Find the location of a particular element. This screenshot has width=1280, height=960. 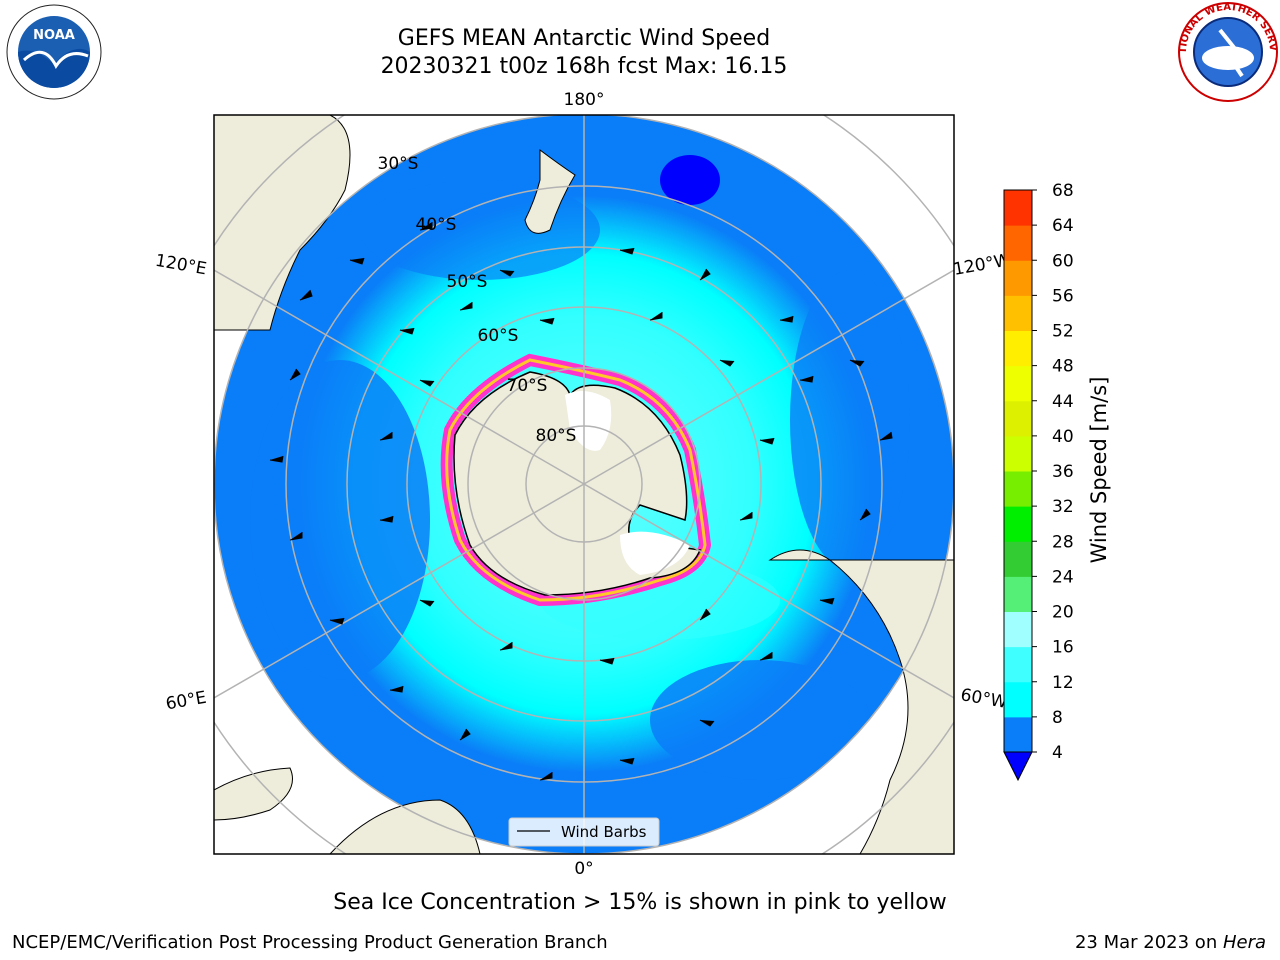

footer-date: 23 Mar 2023 on Hera is located at coordinates (1170, 942).